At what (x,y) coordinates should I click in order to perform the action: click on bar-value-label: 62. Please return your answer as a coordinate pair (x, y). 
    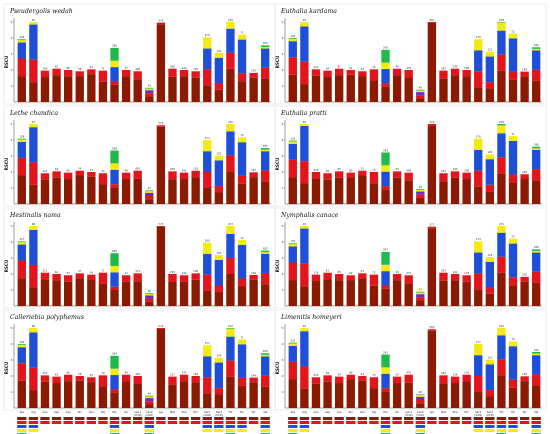
    Looking at the image, I should click on (57, 272).